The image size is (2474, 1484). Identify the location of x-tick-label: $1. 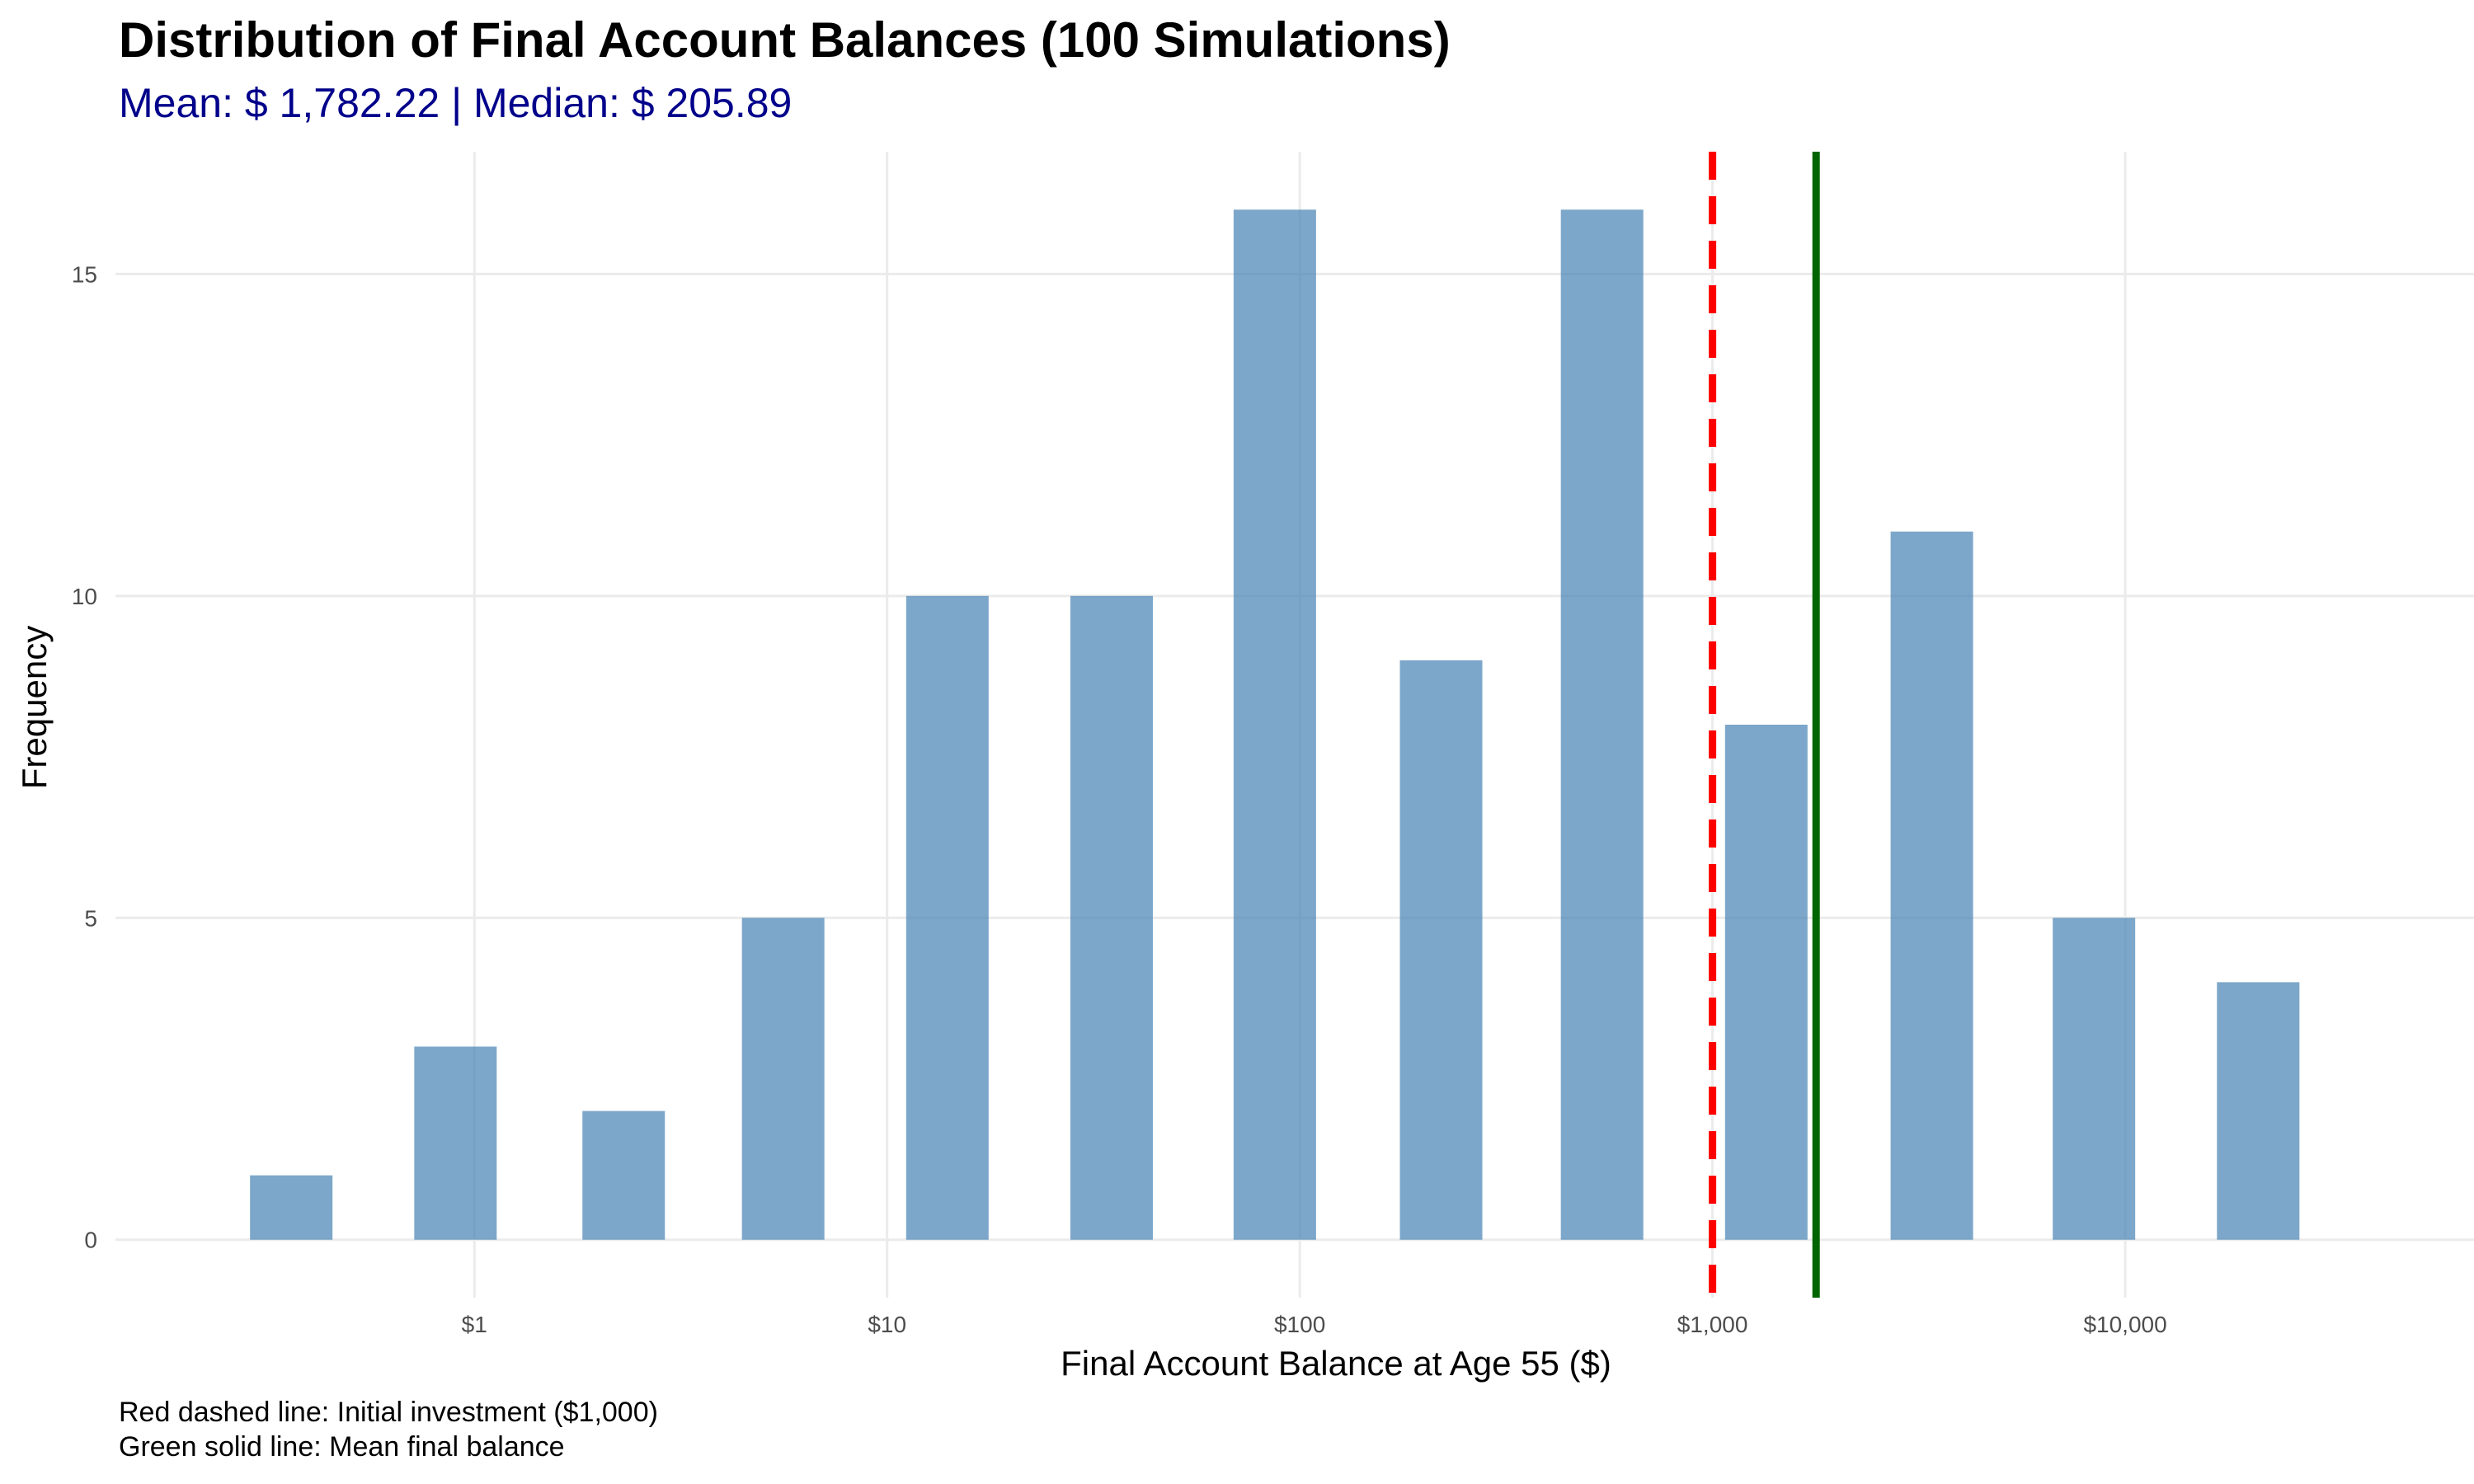
(474, 1324).